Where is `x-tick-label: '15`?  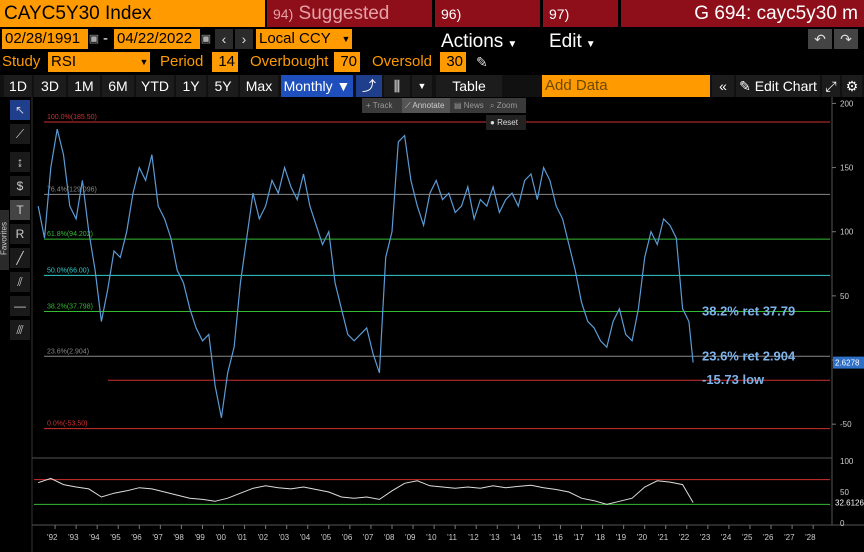 x-tick-label: '15 is located at coordinates (536, 537).